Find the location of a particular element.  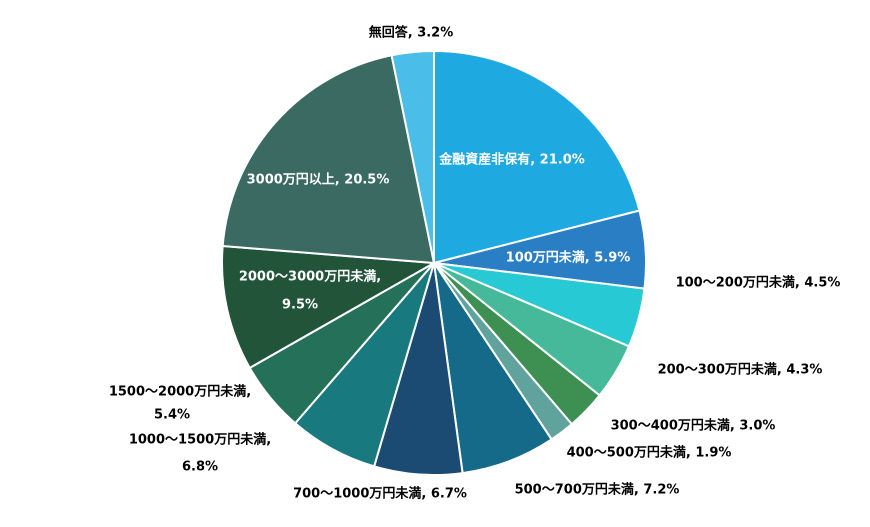

slice-label: 700～1000万円未満, 6.7% is located at coordinates (380, 494).